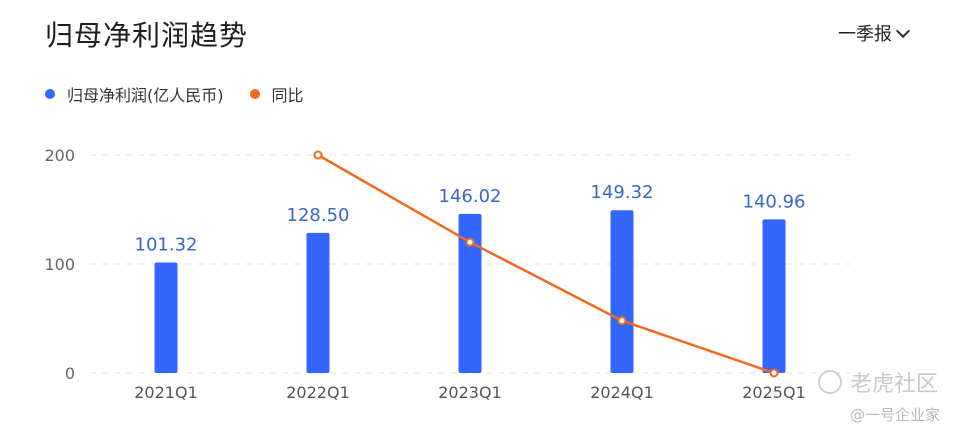  I want to click on watermark-brand-text: 老虎社区, so click(894, 384).